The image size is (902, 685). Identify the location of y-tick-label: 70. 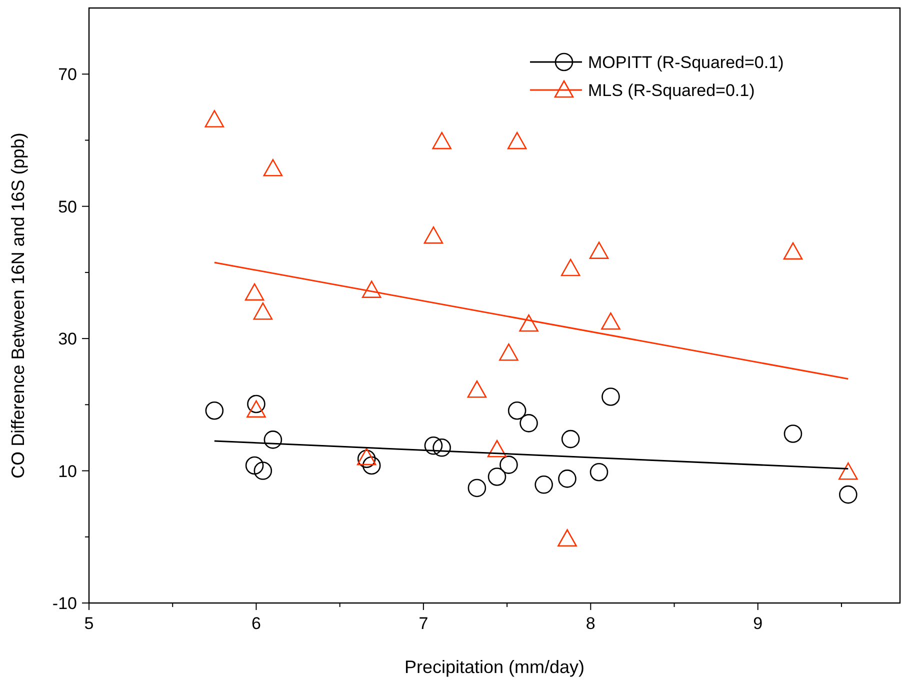
(67, 74).